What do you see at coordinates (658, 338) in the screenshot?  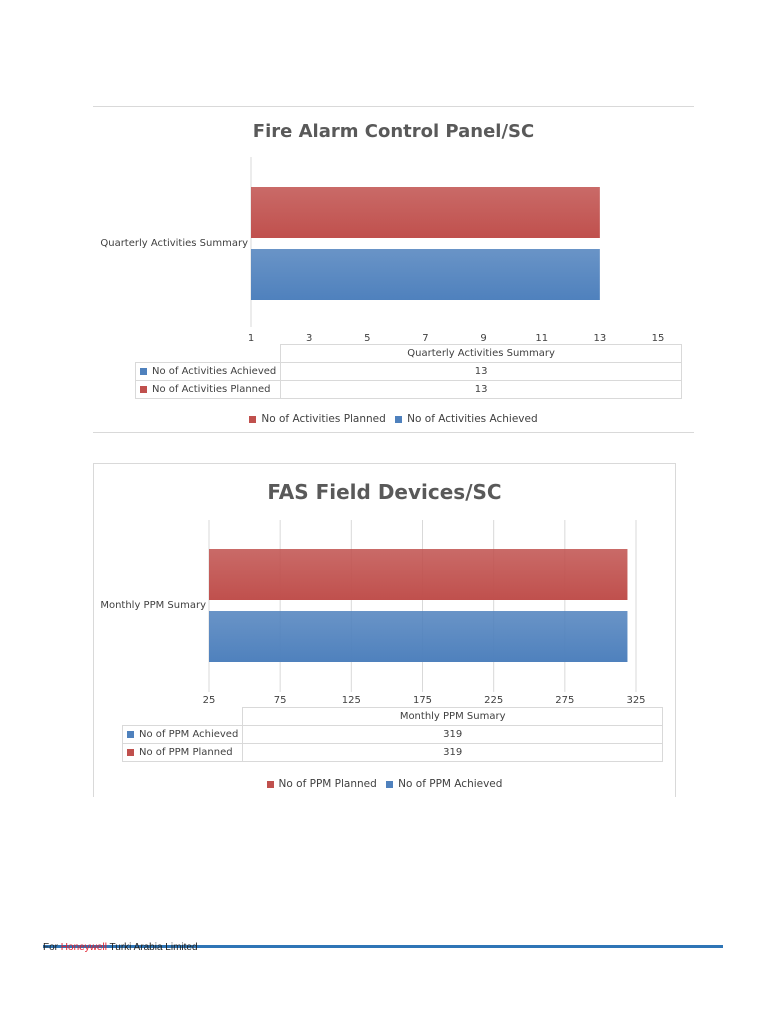 I see `x-tick-label: 15` at bounding box center [658, 338].